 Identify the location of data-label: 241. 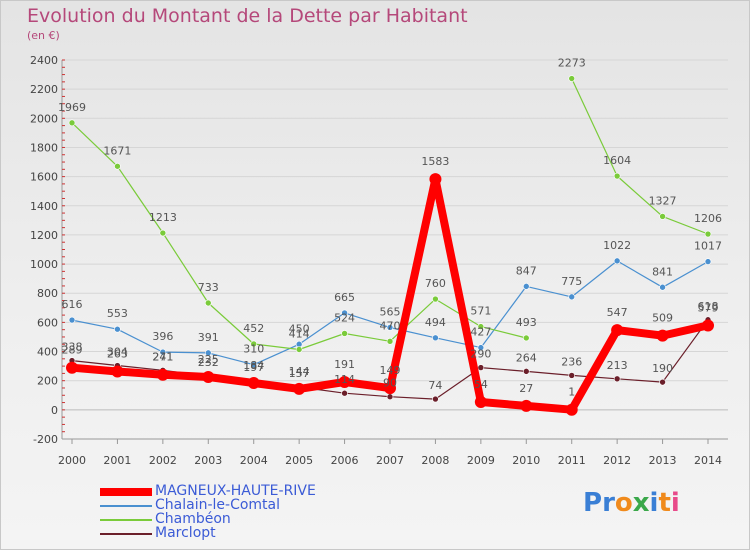
(162, 357).